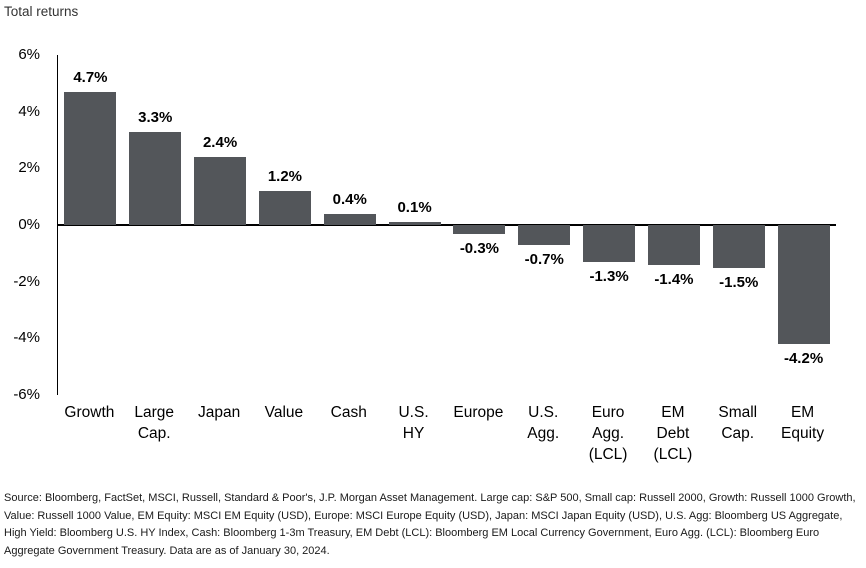  Describe the element at coordinates (413, 423) in the screenshot. I see `category-label: U.S. HY` at that location.